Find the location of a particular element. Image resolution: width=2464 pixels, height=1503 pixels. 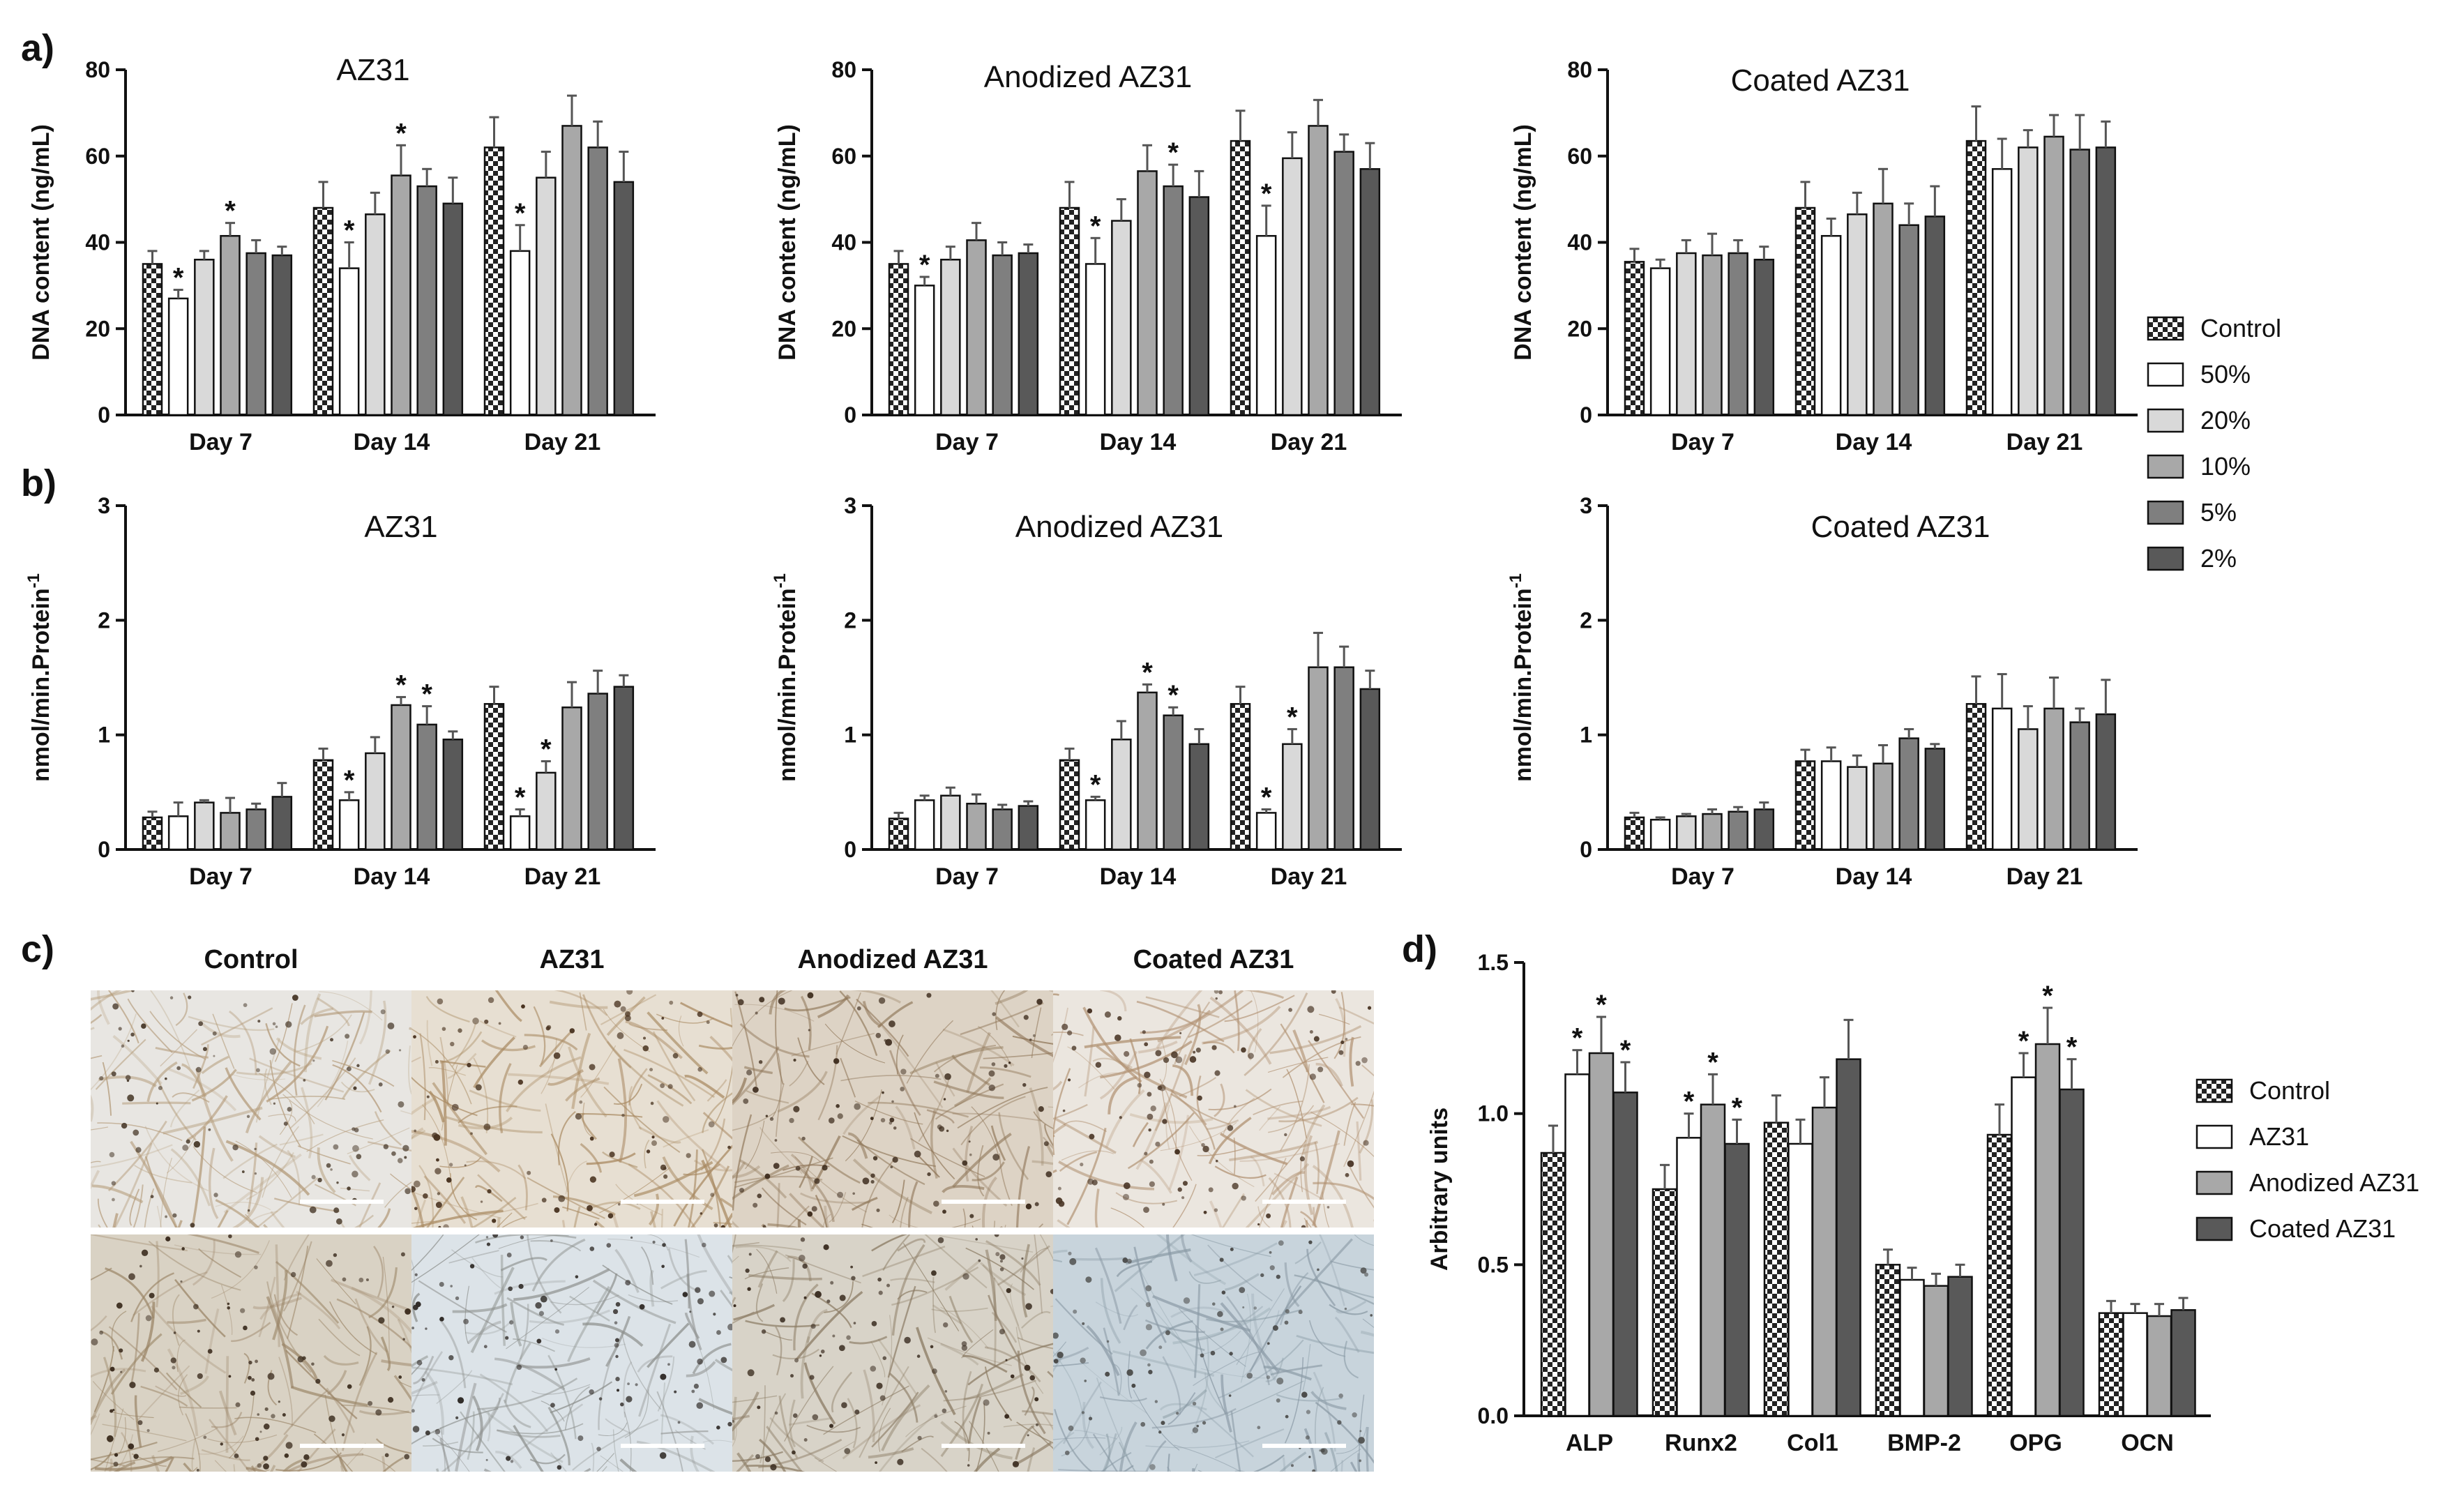

x-tick-label-a1-0: Day 7 is located at coordinates (220, 442).